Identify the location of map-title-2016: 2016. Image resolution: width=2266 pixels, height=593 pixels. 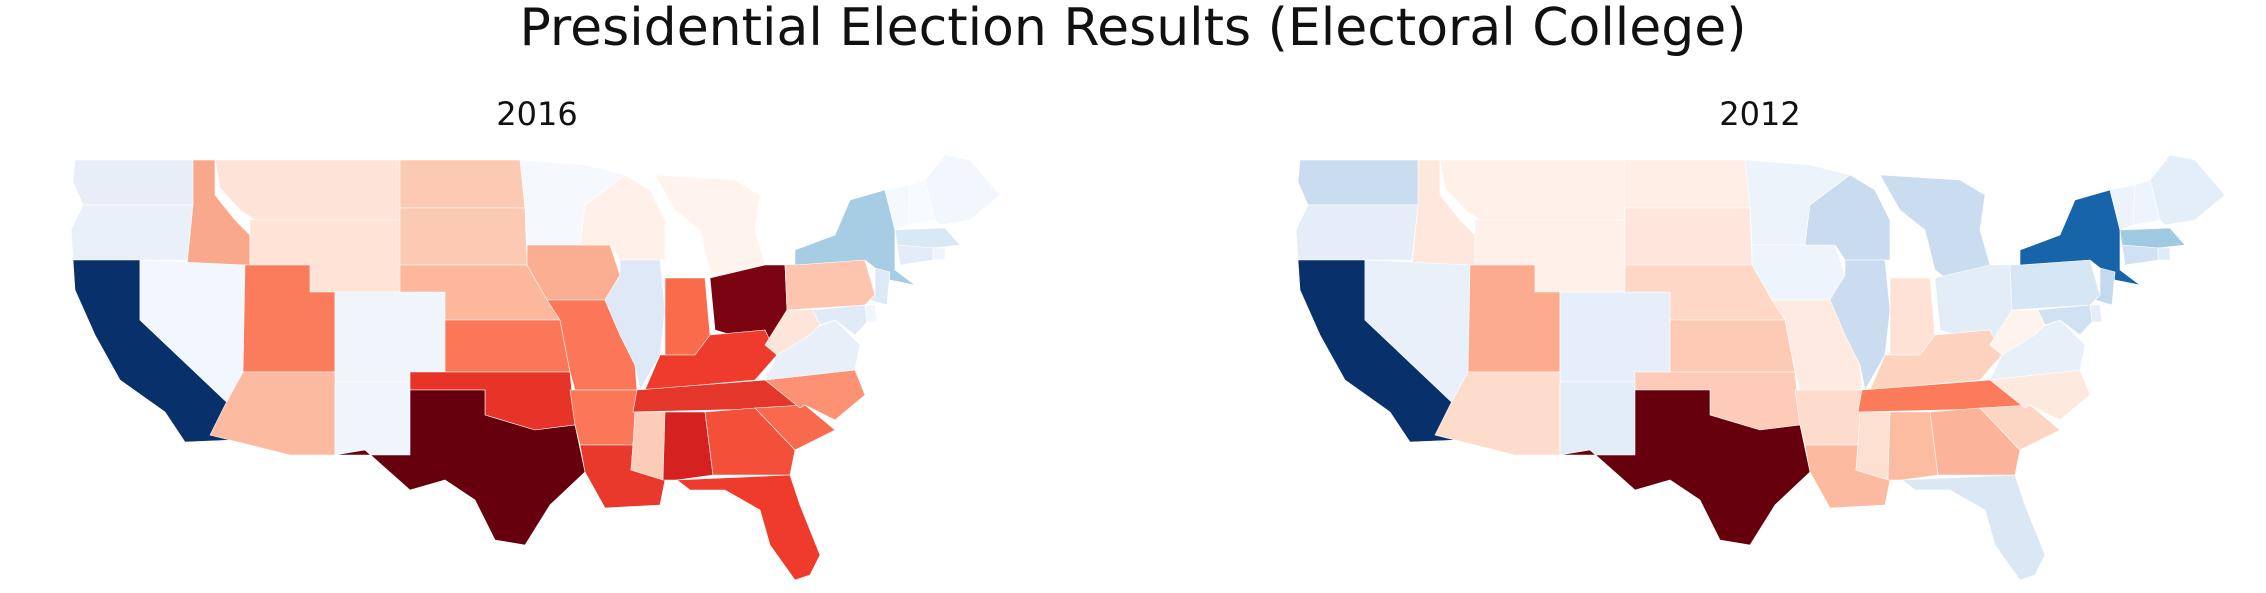
(537, 114).